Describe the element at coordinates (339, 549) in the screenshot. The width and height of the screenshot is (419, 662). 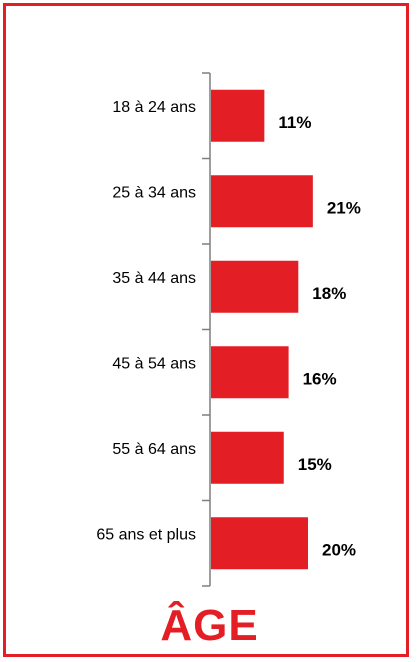
I see `data-label: 20%` at that location.